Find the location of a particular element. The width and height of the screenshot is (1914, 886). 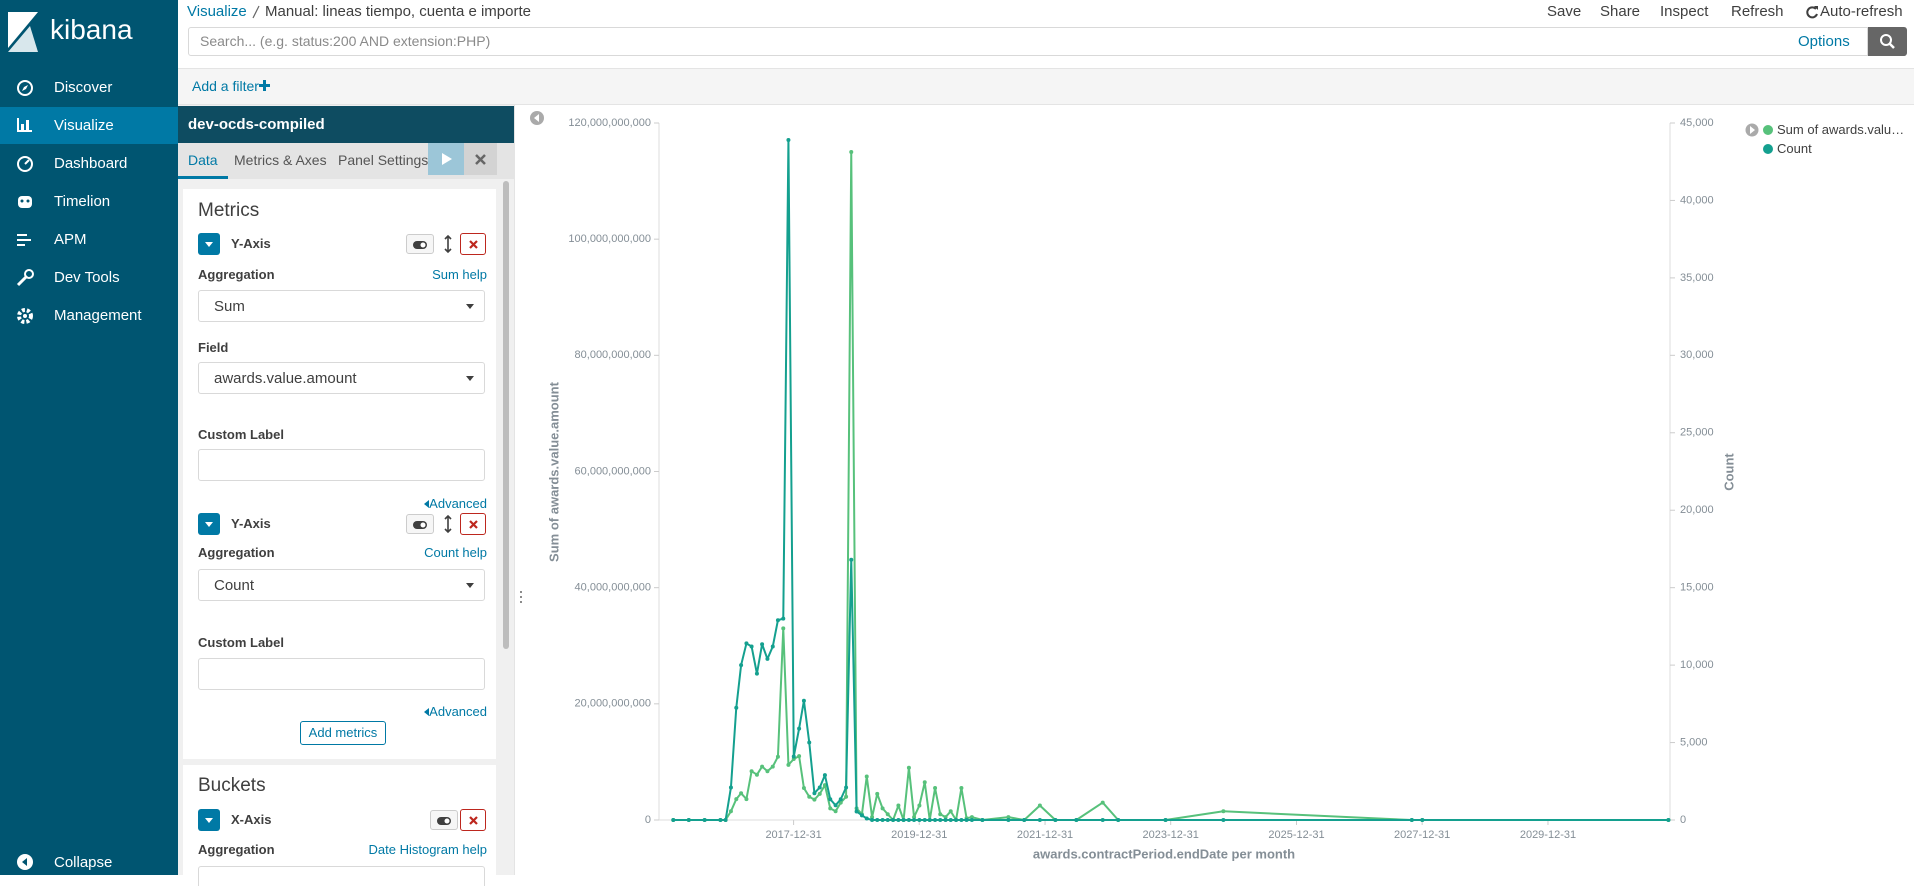

aggregation-select is located at coordinates (341, 876).